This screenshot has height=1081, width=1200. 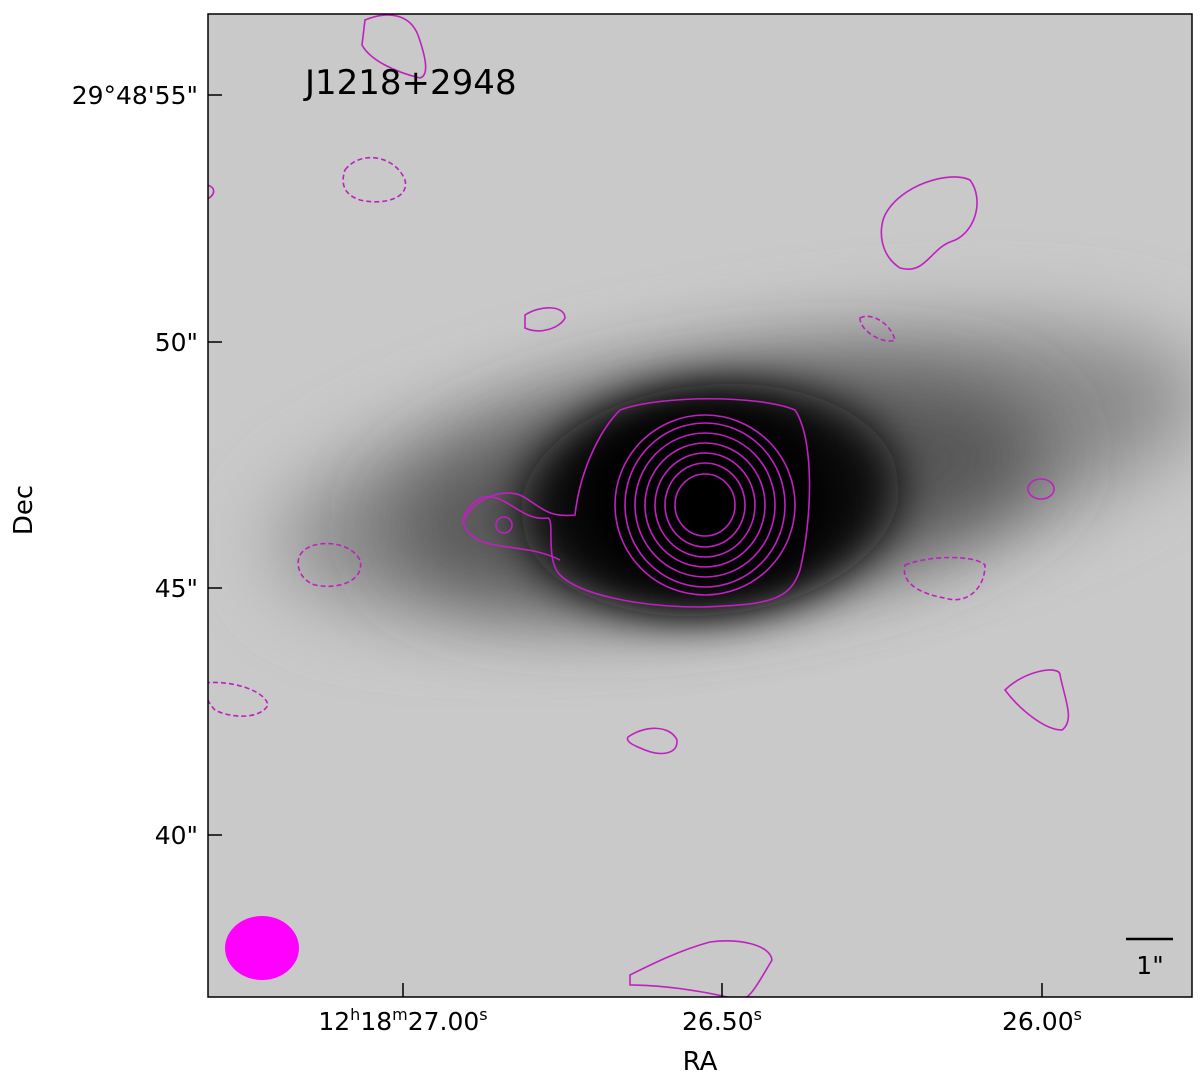 I want to click on value: 12, so click(x=334, y=1021).